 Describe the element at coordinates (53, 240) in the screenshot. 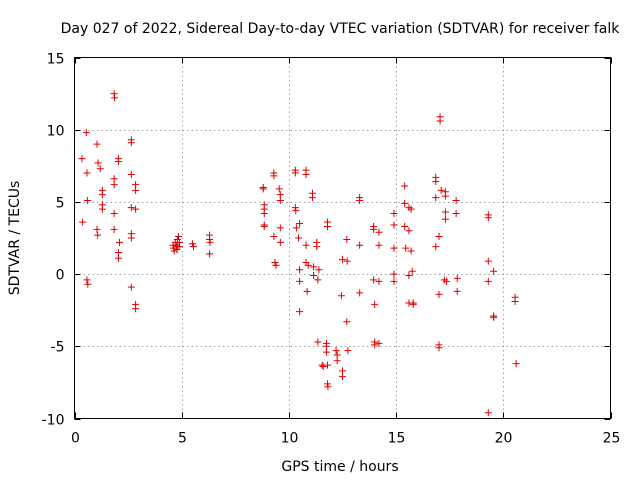

I see `y-tick-labels: -10 -5 0 5 10 15` at that location.